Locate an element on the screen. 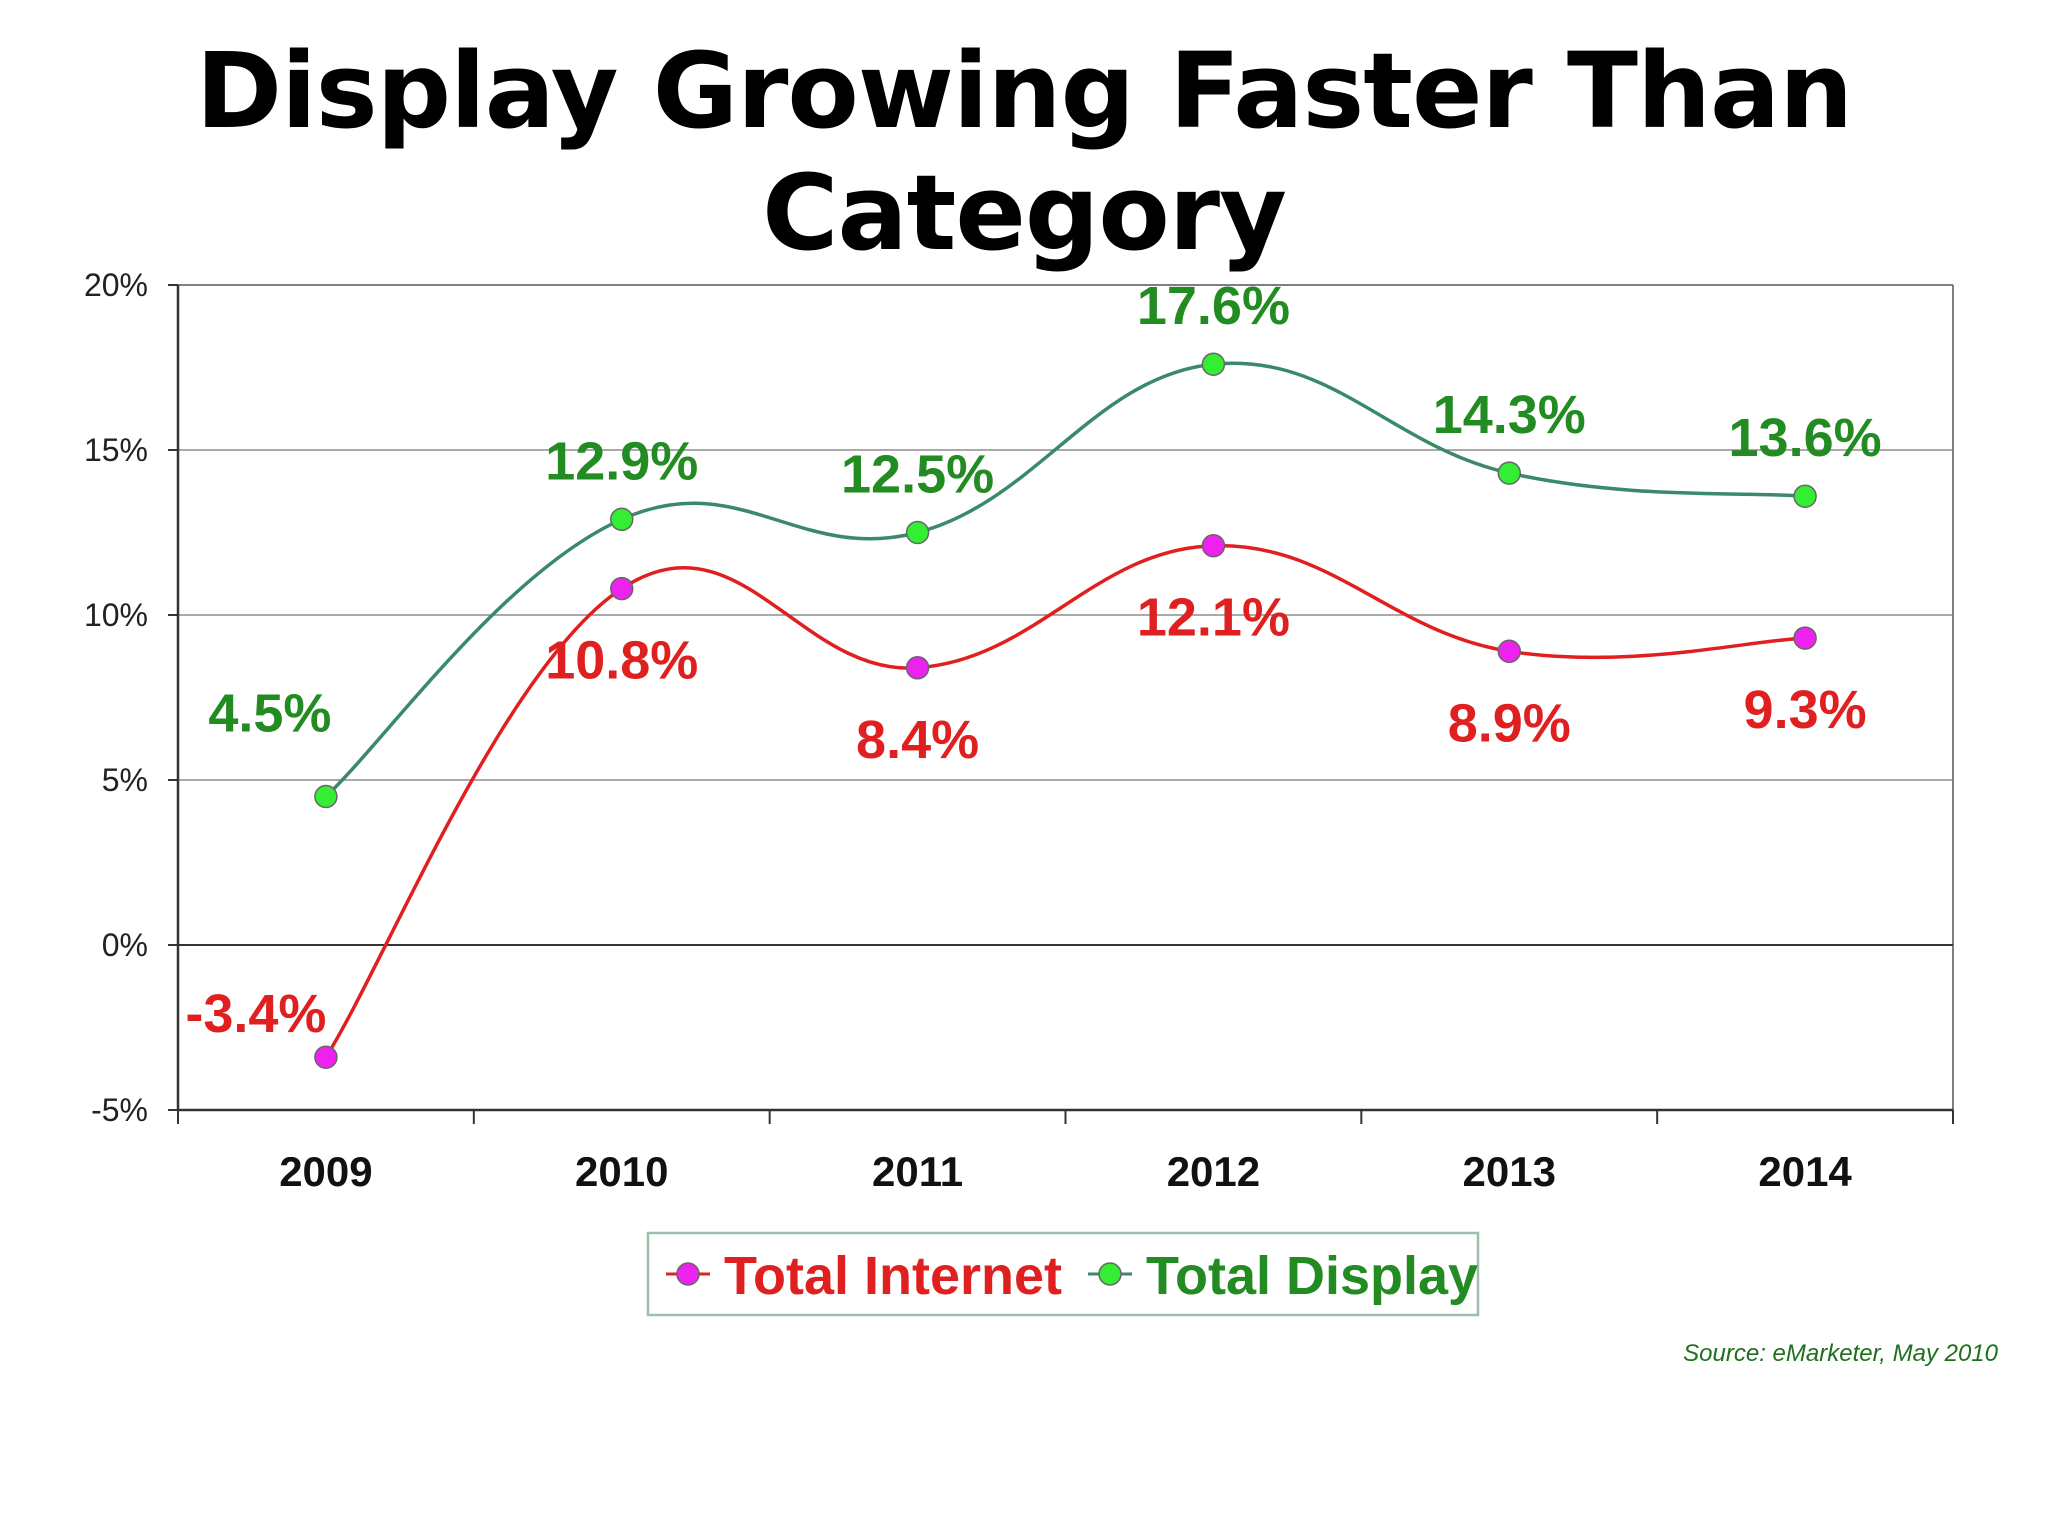  total-display-data-label: 12.9% is located at coordinates (621, 461).